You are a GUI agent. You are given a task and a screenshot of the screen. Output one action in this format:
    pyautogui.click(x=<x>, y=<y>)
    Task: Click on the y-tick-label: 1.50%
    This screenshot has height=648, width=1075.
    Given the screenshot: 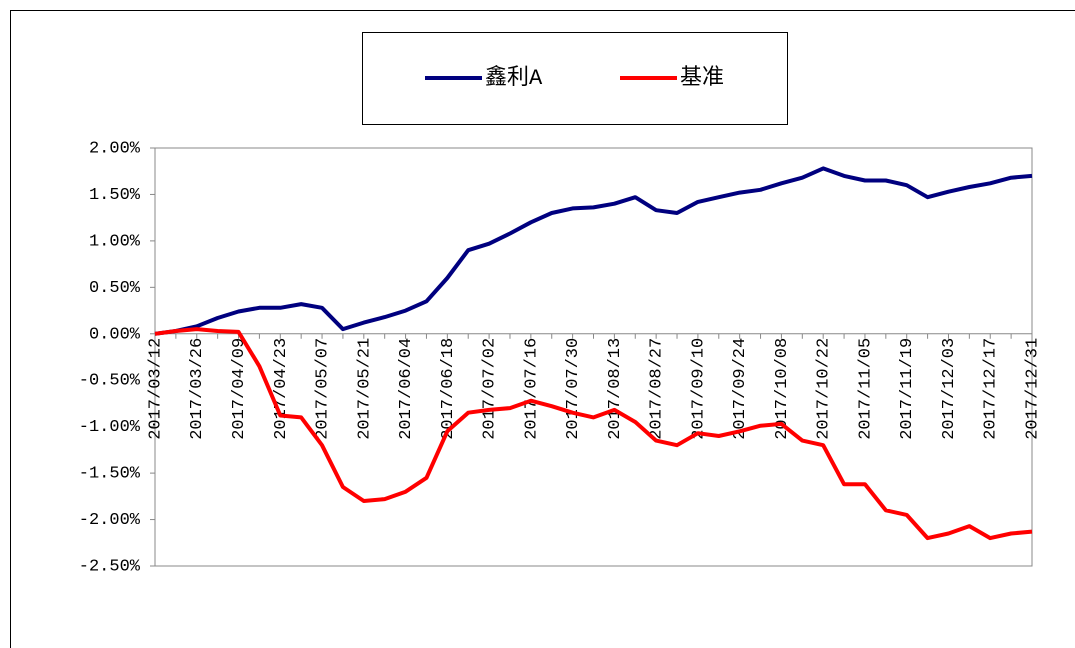 What is the action you would take?
    pyautogui.click(x=115, y=195)
    